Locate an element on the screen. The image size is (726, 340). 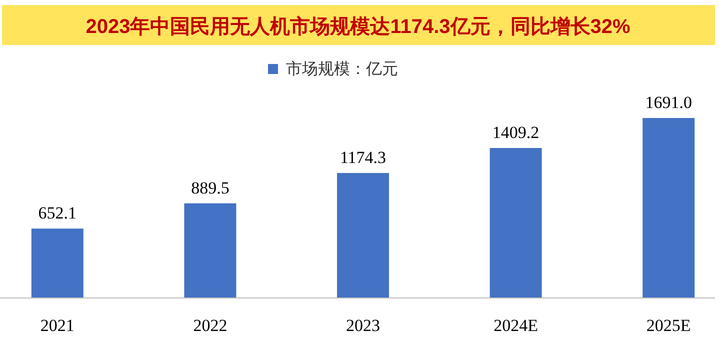
data-label: 889.5 is located at coordinates (210, 188).